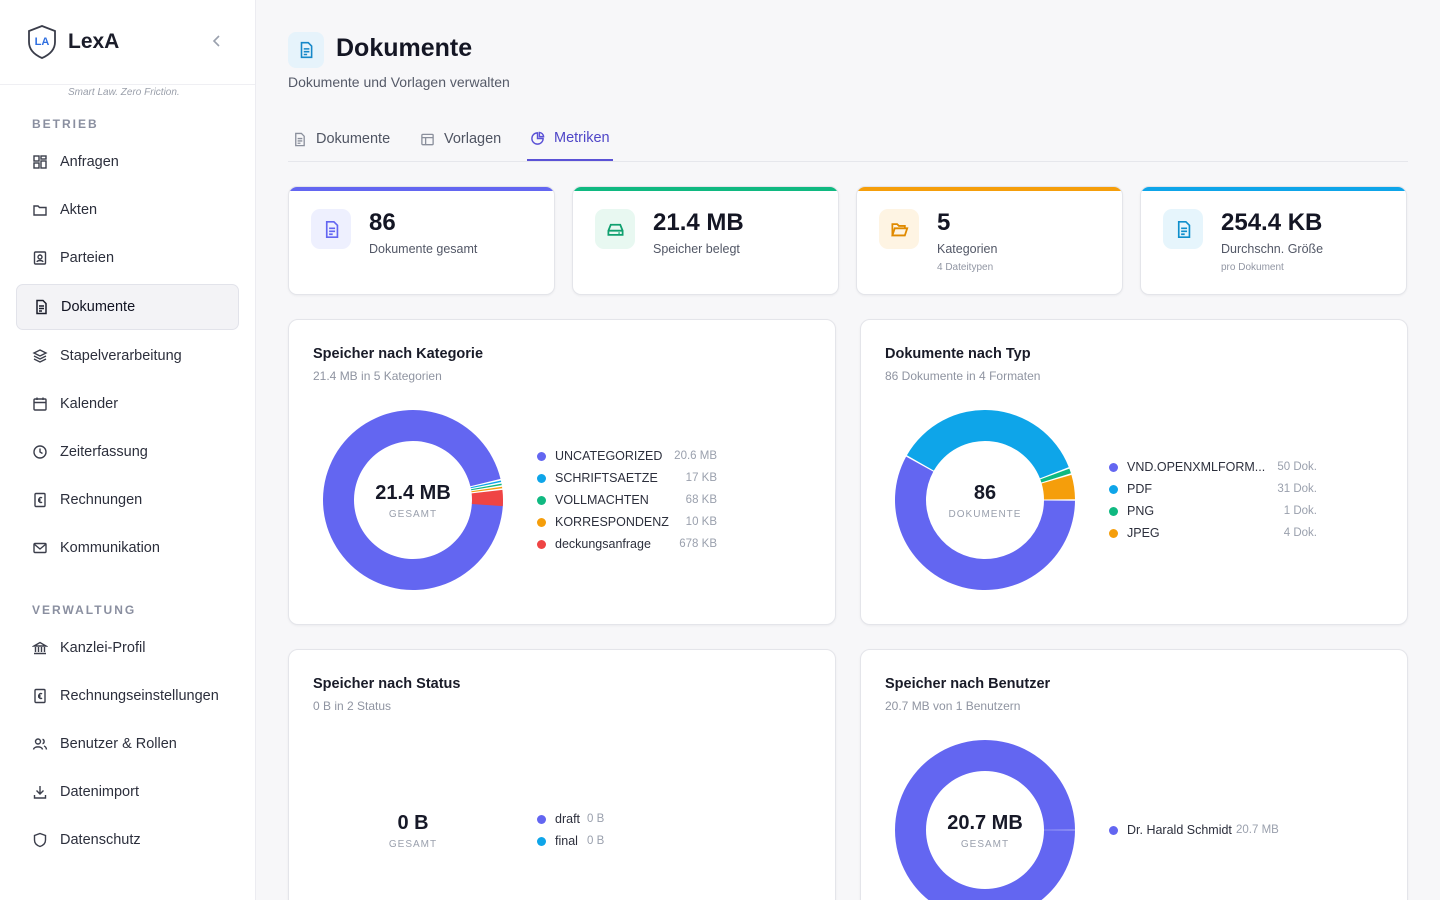 The width and height of the screenshot is (1440, 900). I want to click on legend-name: VOLLMACHTEN, so click(602, 500).